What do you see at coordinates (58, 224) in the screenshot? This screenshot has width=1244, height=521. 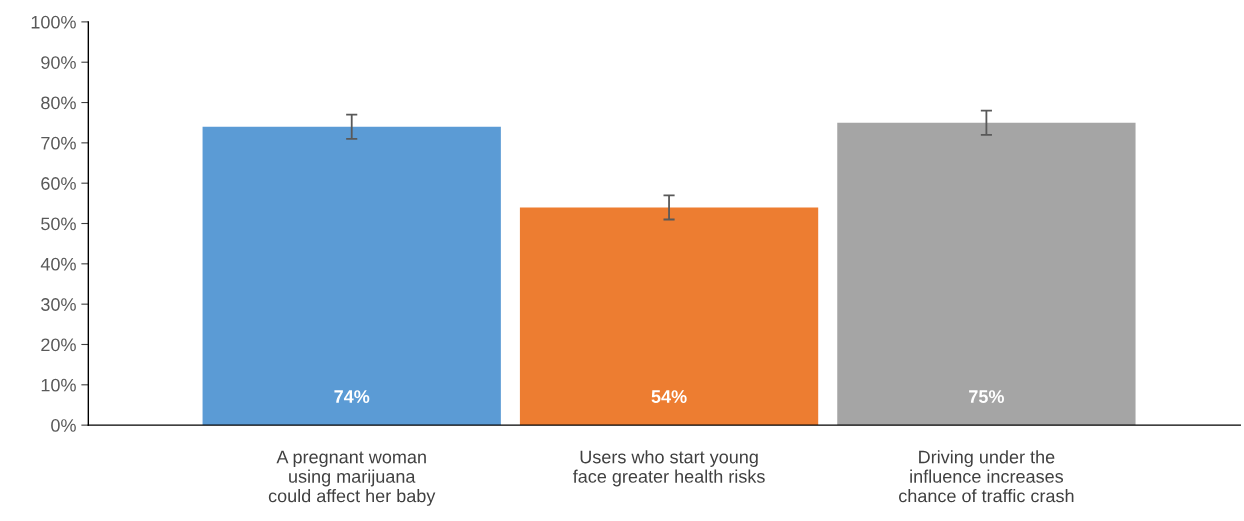 I see `y-tick-label: 50%` at bounding box center [58, 224].